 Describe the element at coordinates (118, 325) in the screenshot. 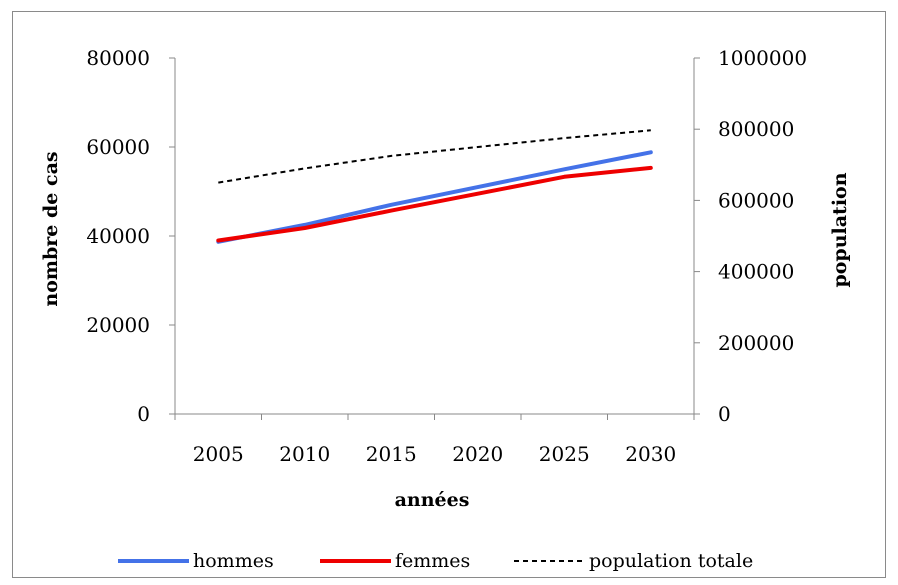

I see `y-left-tick-label: 20000` at that location.